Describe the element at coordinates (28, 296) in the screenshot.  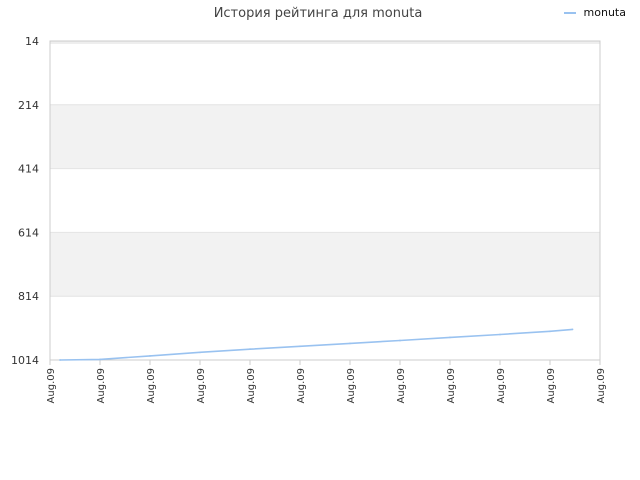
I see `y-tick-label: 814` at that location.